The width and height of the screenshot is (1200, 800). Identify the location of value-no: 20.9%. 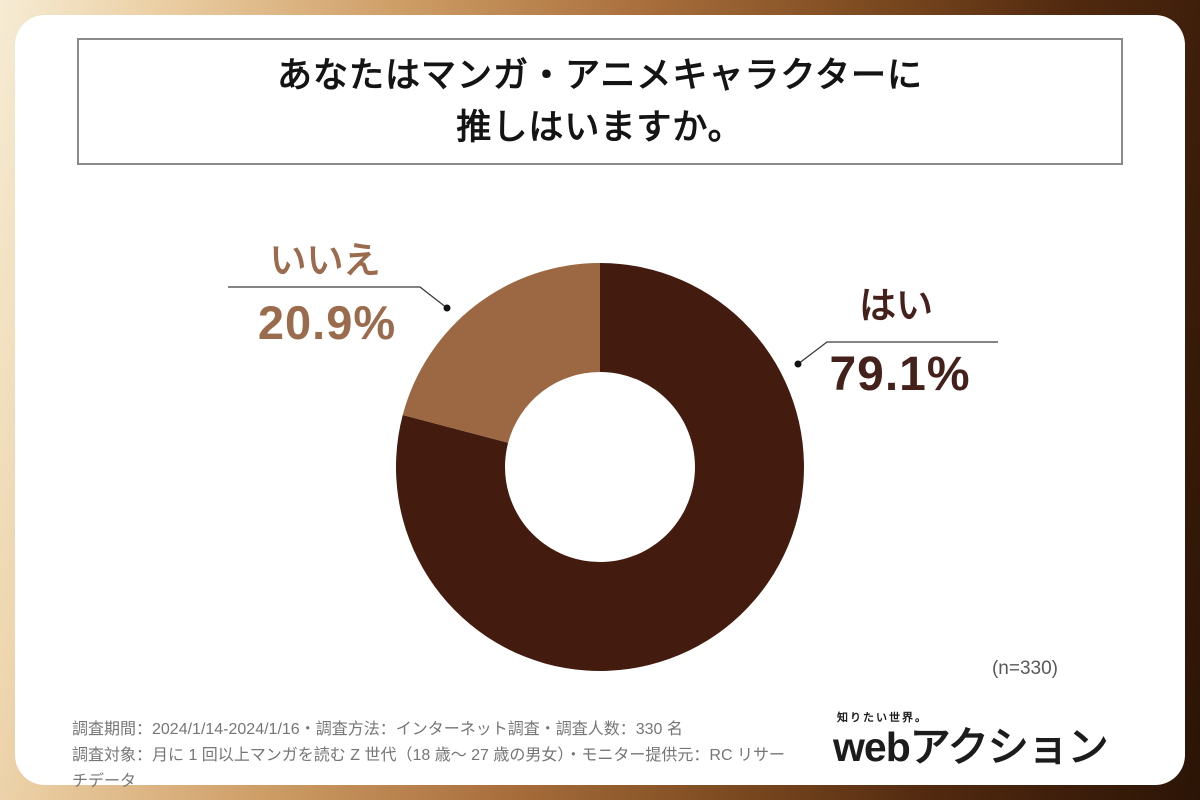
(327, 322).